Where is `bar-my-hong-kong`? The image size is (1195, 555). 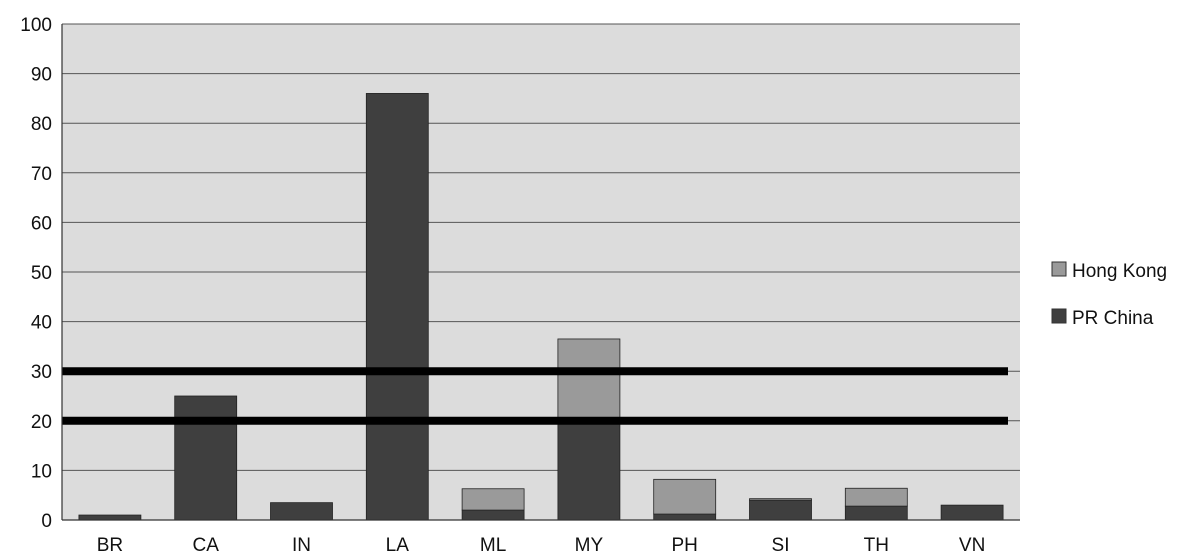 bar-my-hong-kong is located at coordinates (589, 378).